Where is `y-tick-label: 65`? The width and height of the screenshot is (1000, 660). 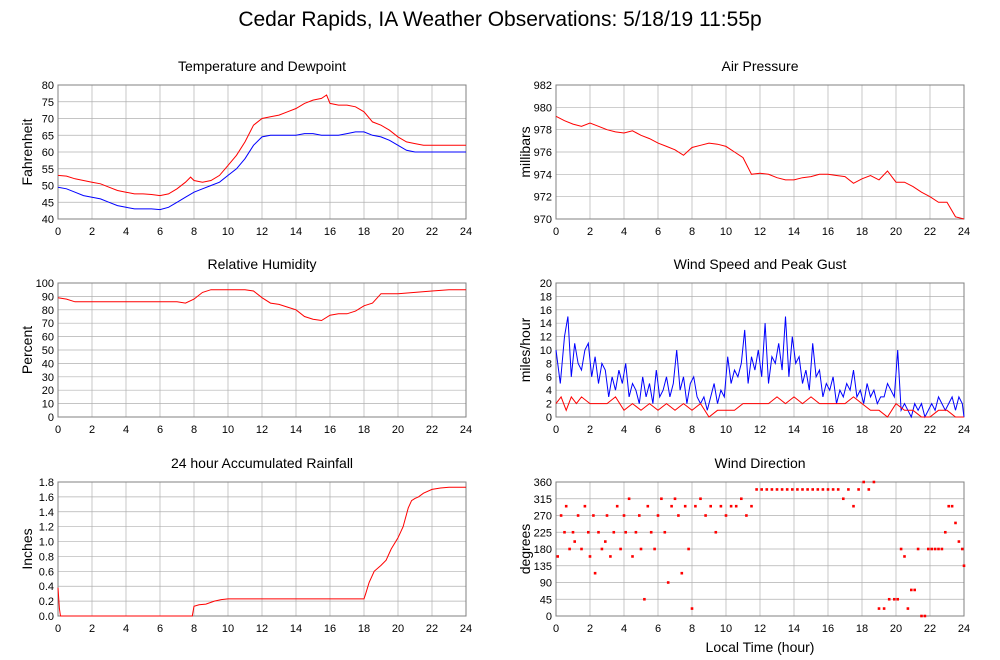
y-tick-label: 65 is located at coordinates (48, 136).